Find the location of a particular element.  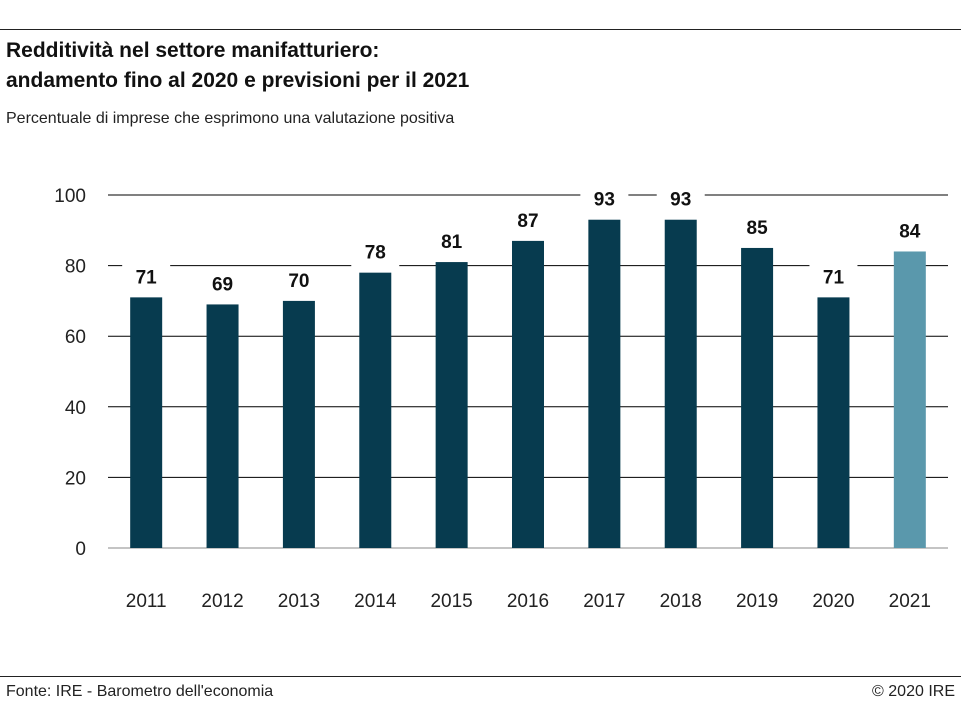

data-label-bg-2012 is located at coordinates (222, 284).